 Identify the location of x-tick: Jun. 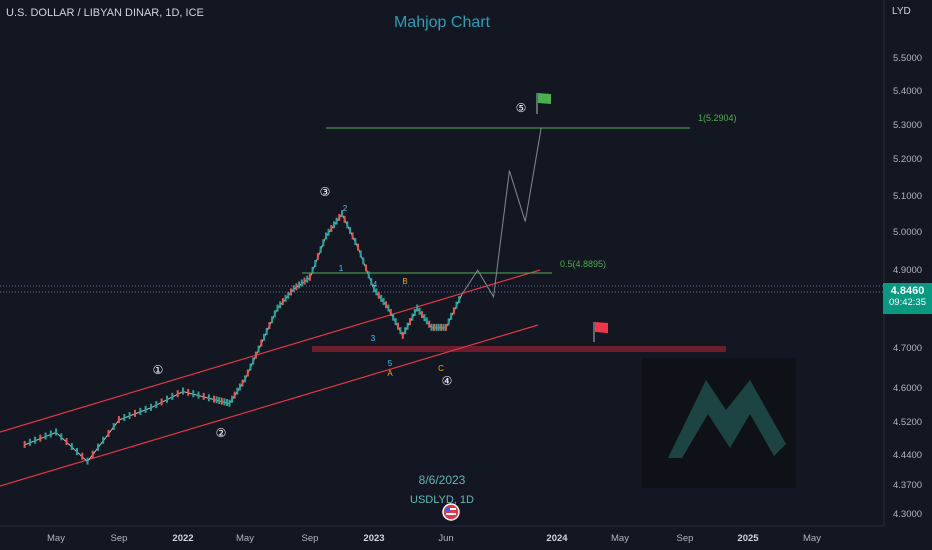
(445, 538).